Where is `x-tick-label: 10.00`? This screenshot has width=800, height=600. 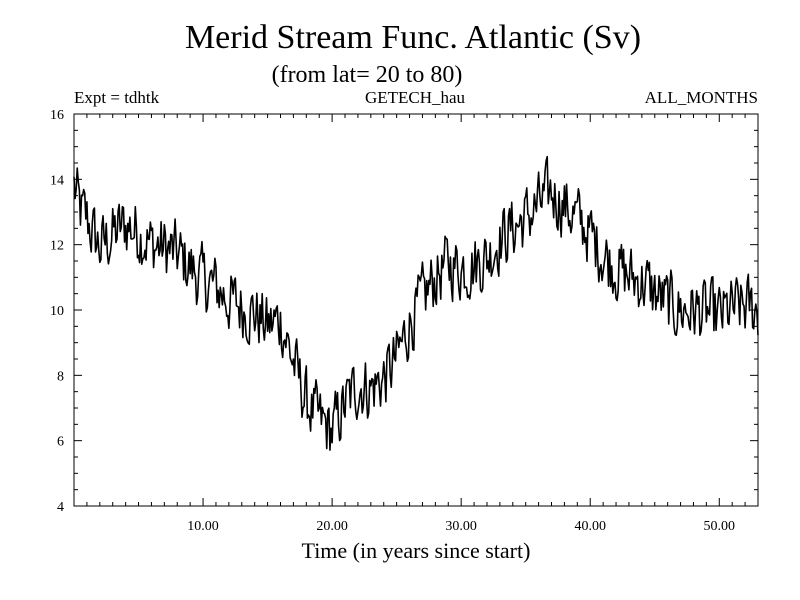
x-tick-label: 10.00 is located at coordinates (203, 526).